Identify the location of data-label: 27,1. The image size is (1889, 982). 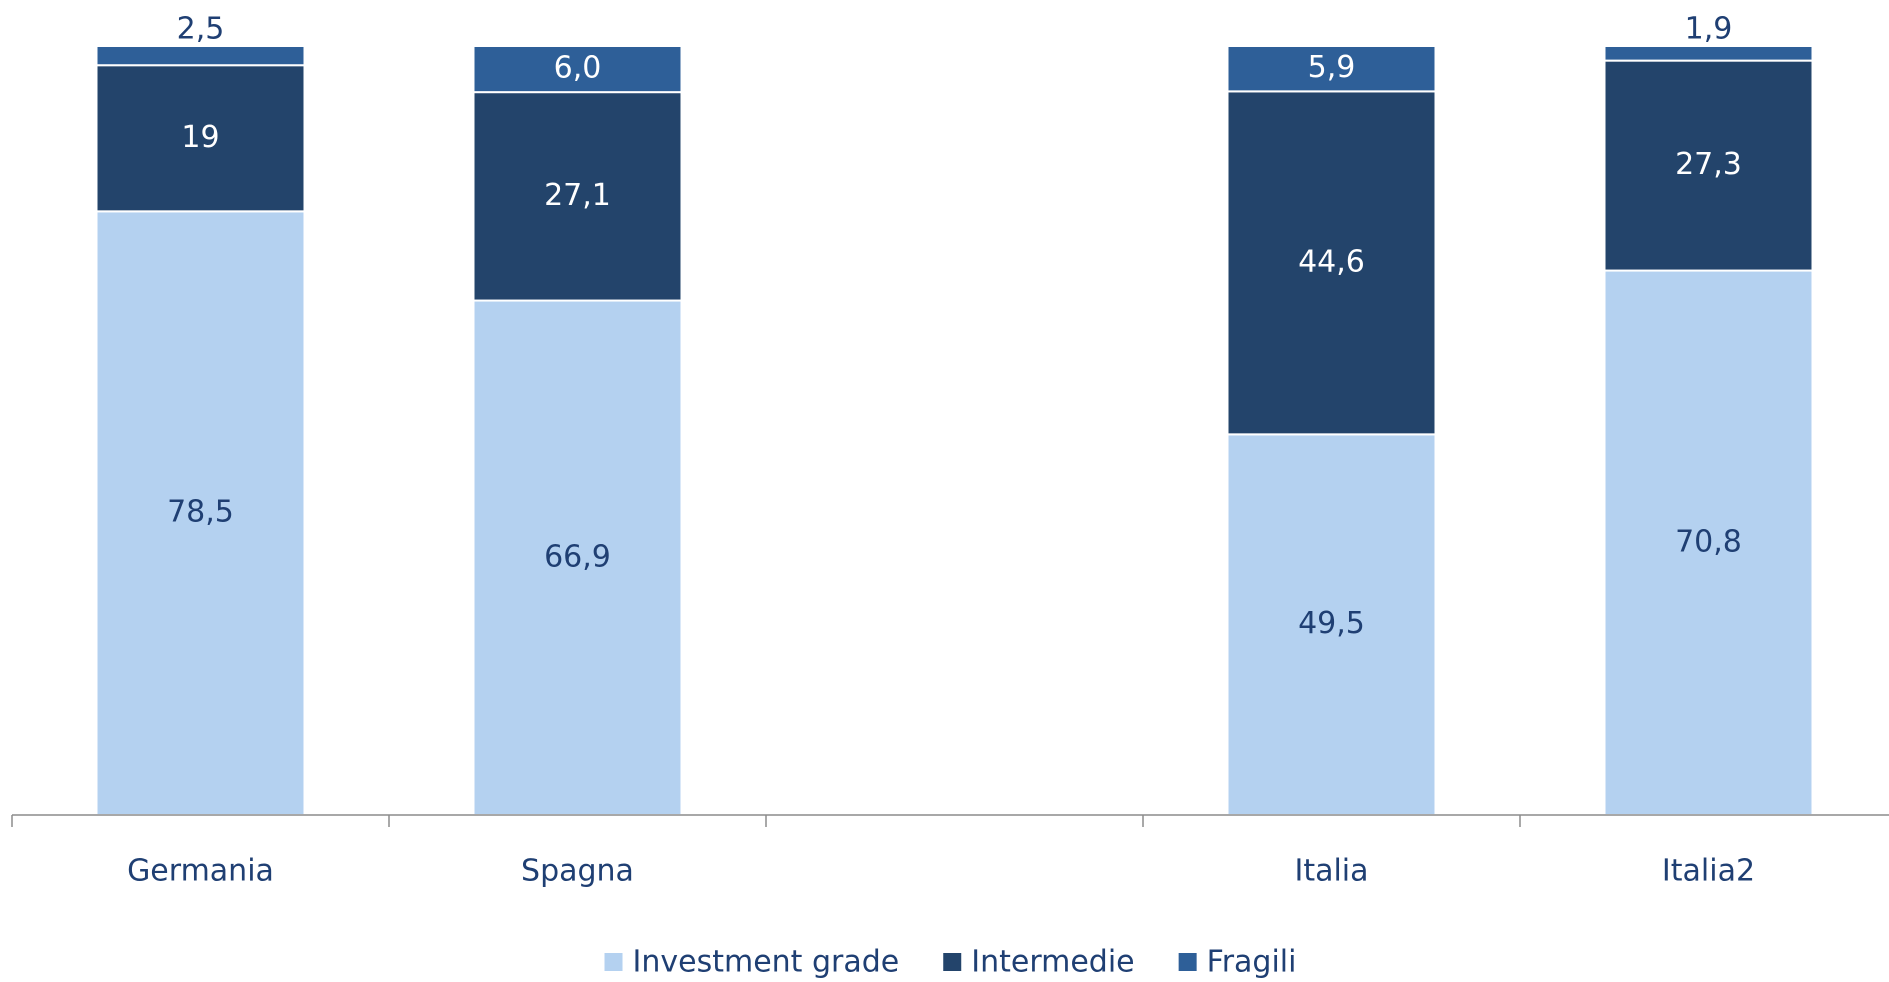
(577, 195).